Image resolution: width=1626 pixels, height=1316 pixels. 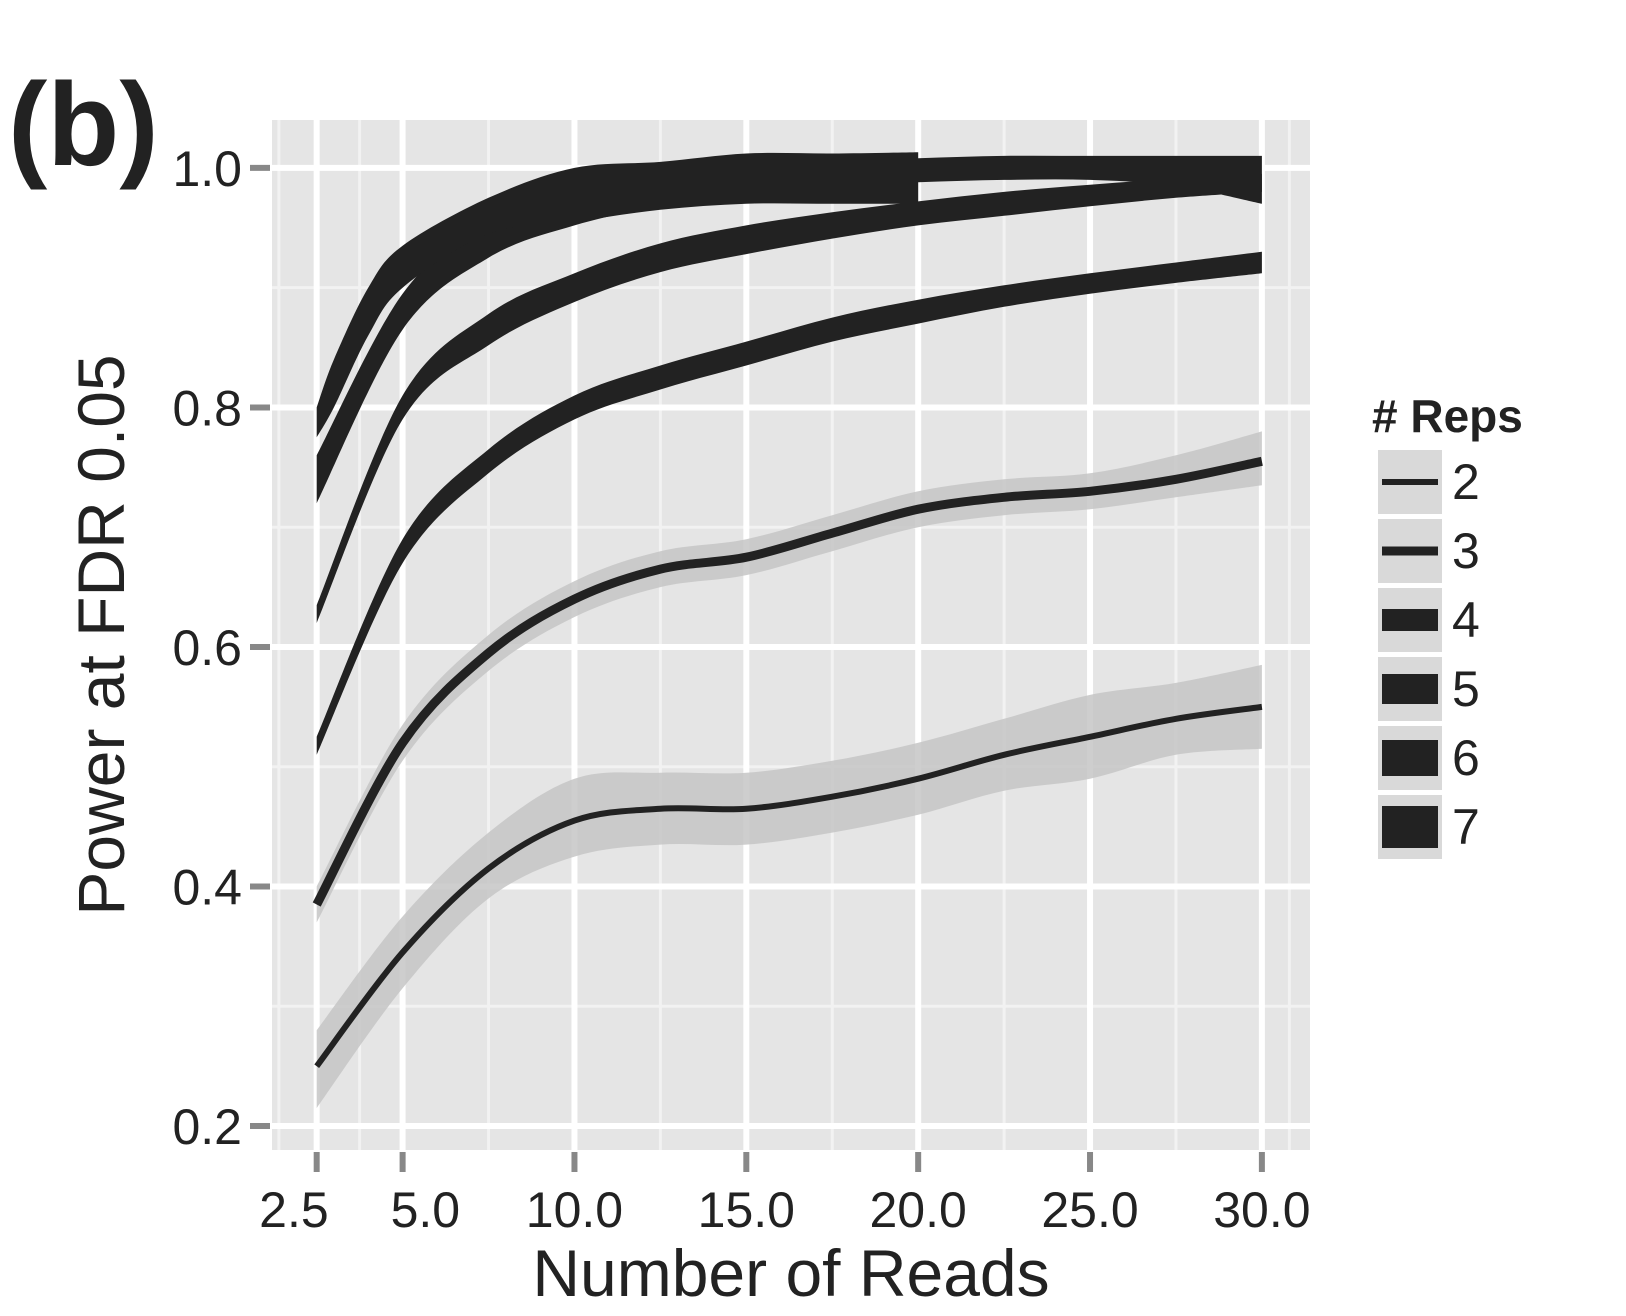 What do you see at coordinates (426, 1210) in the screenshot?
I see `x-tick-label-1: 5.0` at bounding box center [426, 1210].